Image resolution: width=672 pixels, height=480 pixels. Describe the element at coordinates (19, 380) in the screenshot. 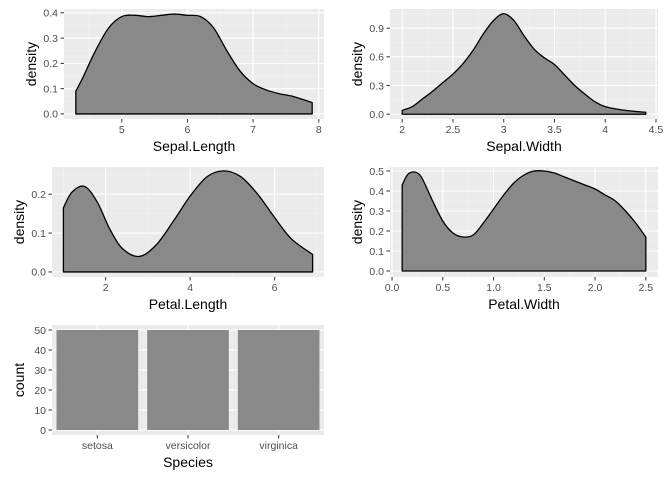

I see `y-axis-title: count` at that location.